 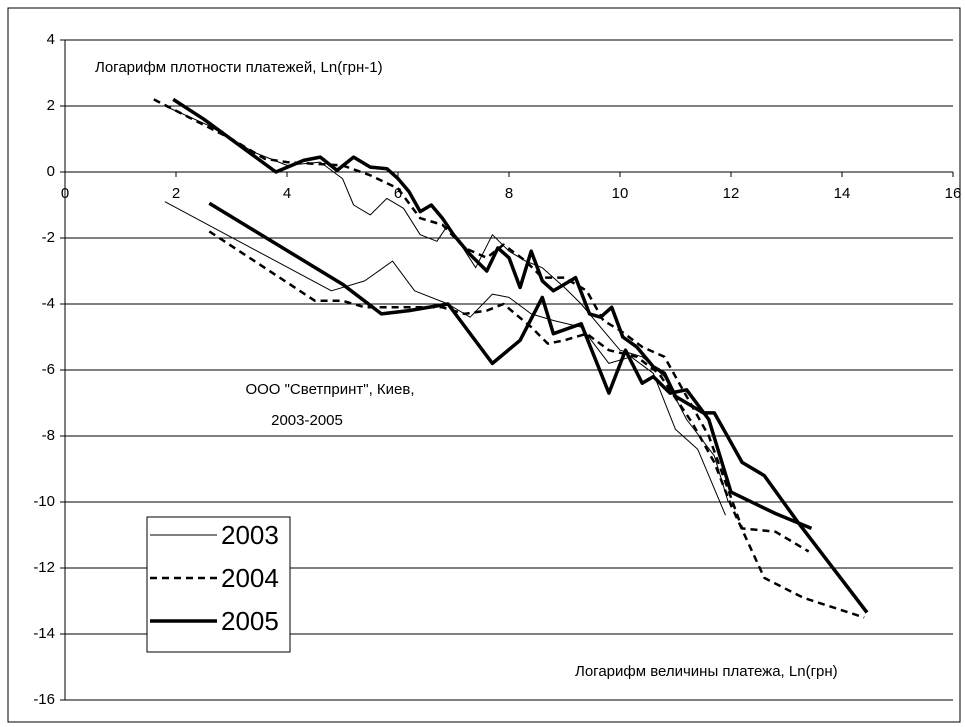 What do you see at coordinates (307, 420) in the screenshot?
I see `annotation: 2003-2005` at bounding box center [307, 420].